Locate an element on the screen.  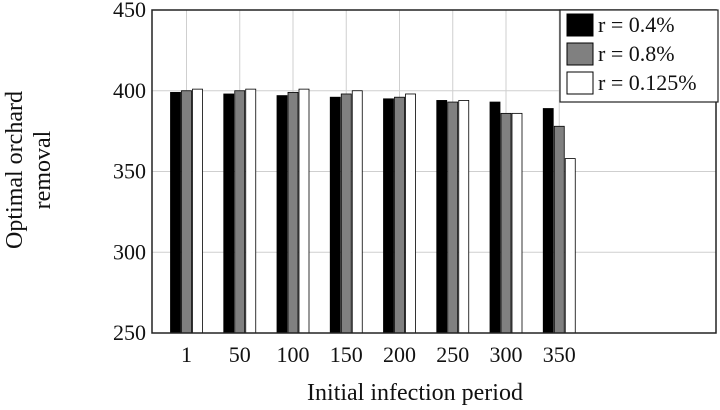
y-axis-label-line-1: Optimal orchard is located at coordinates (15, 170).